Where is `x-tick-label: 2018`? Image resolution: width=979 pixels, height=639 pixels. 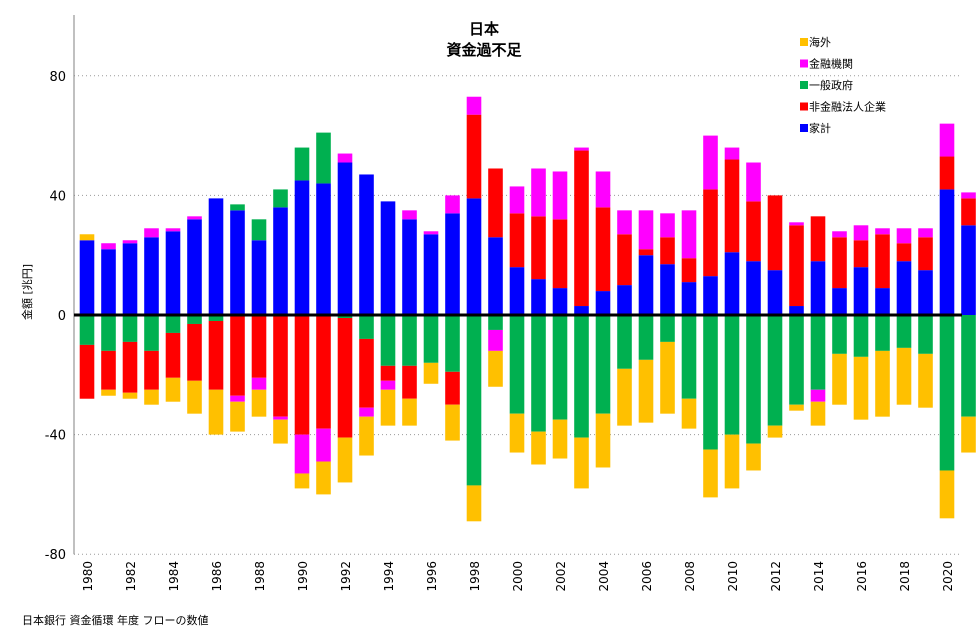
x-tick-label: 2018 is located at coordinates (905, 576).